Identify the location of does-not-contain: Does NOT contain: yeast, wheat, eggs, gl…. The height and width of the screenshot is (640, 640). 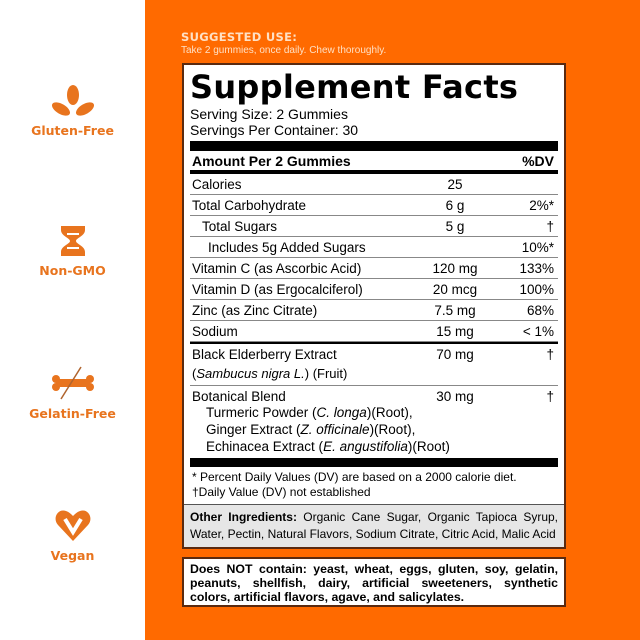
(374, 582).